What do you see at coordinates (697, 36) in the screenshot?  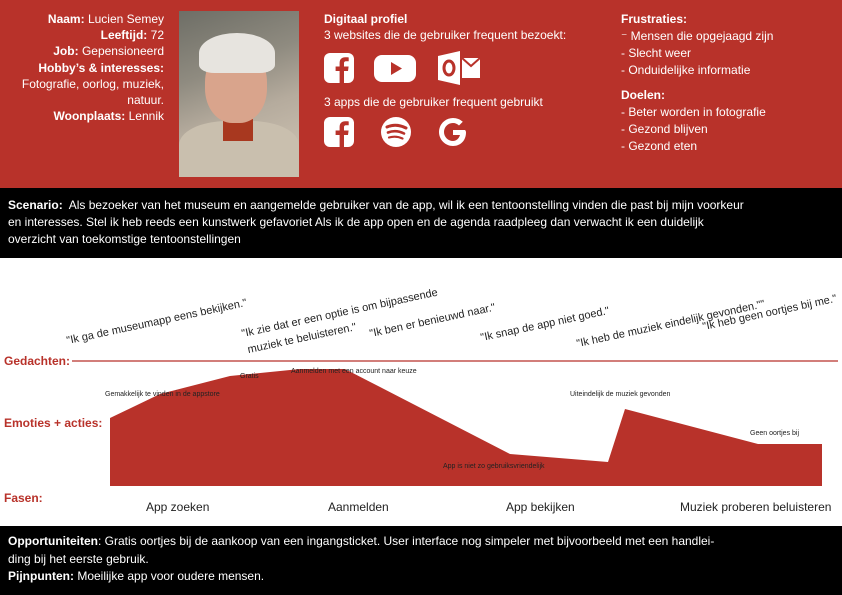 I see `frustration-item: ⁻ Mensen die opgejaagd zijn` at bounding box center [697, 36].